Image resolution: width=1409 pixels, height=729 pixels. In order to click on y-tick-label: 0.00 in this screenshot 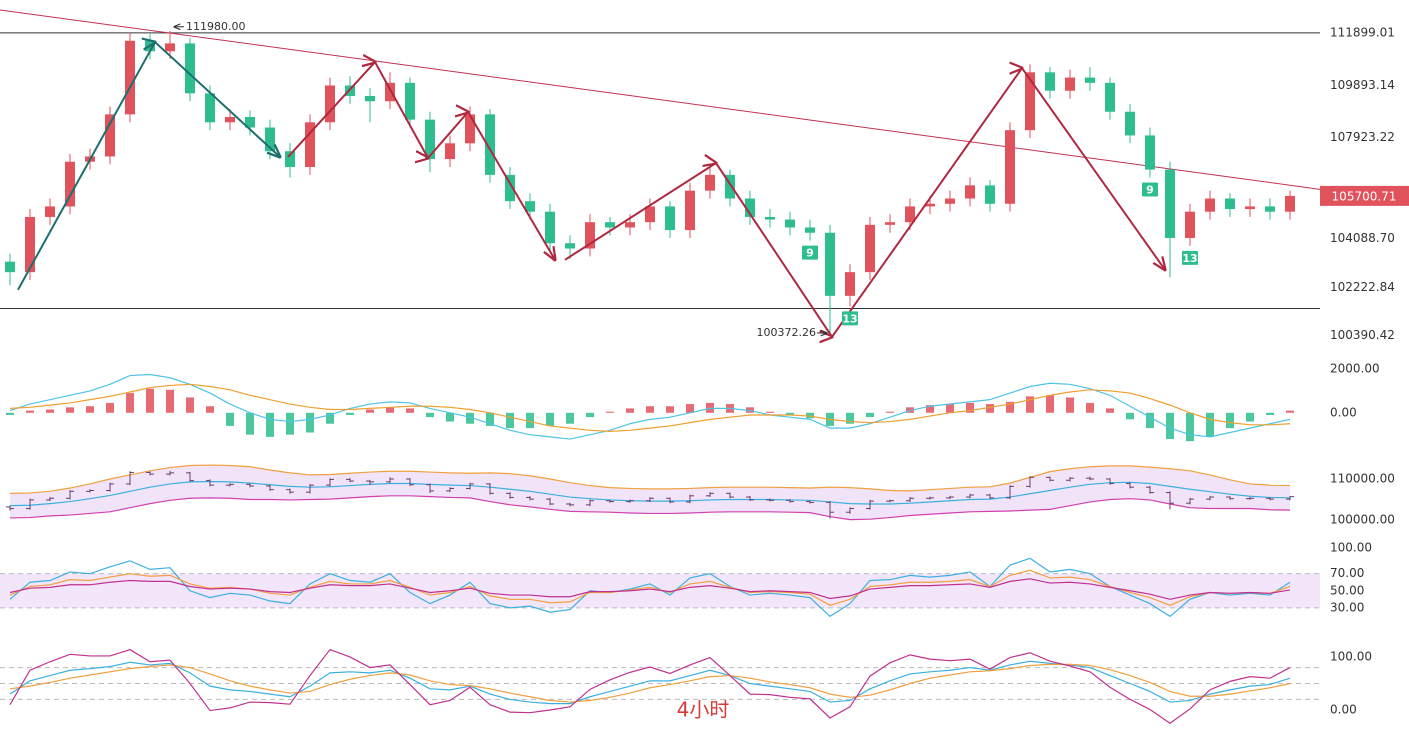, I will do `click(1343, 710)`.